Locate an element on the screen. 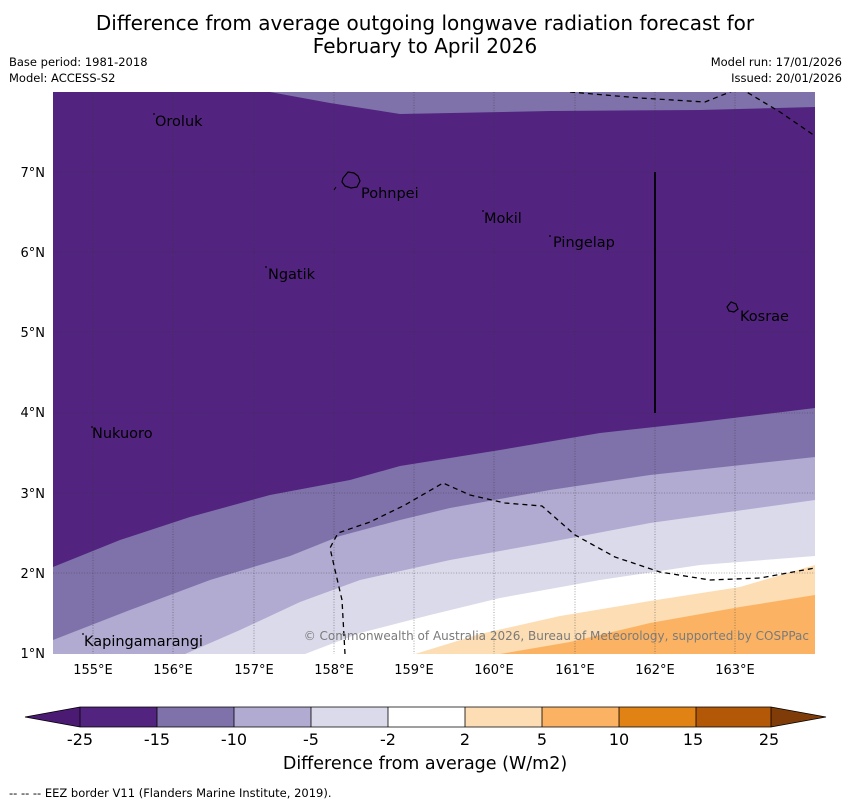 The height and width of the screenshot is (804, 850). place-label-pingelap: Pingelap is located at coordinates (584, 243).